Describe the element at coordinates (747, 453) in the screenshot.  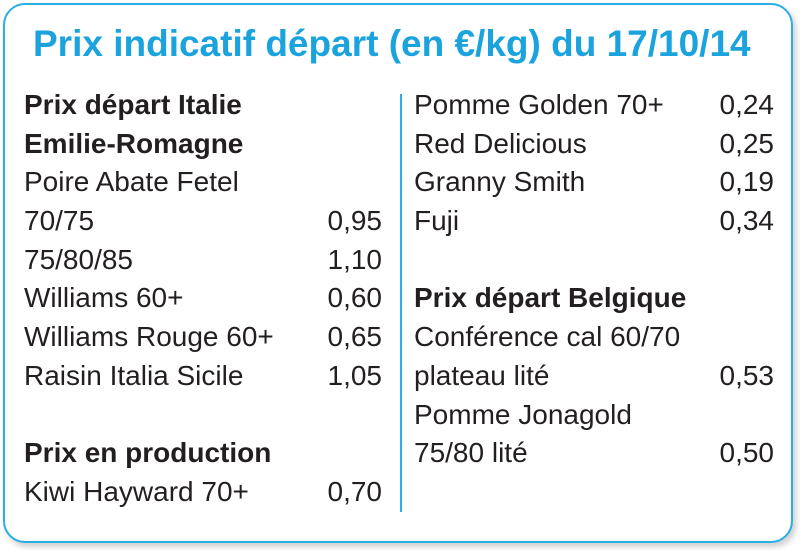
I see `price-value: 0,50` at that location.